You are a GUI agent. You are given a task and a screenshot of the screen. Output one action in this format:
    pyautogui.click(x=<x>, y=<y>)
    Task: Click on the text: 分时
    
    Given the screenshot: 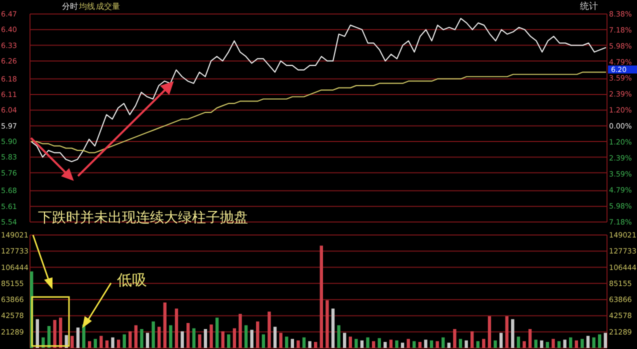 What is the action you would take?
    pyautogui.click(x=70, y=6)
    